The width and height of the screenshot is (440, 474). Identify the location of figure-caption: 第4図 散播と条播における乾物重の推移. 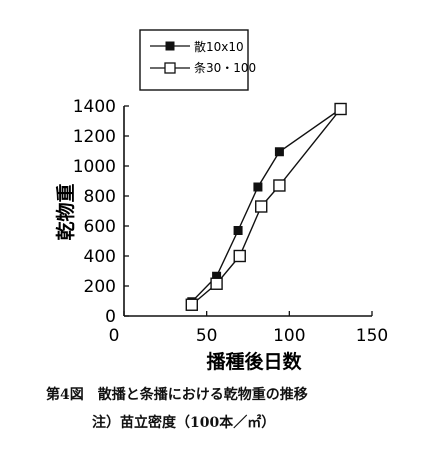
(177, 395).